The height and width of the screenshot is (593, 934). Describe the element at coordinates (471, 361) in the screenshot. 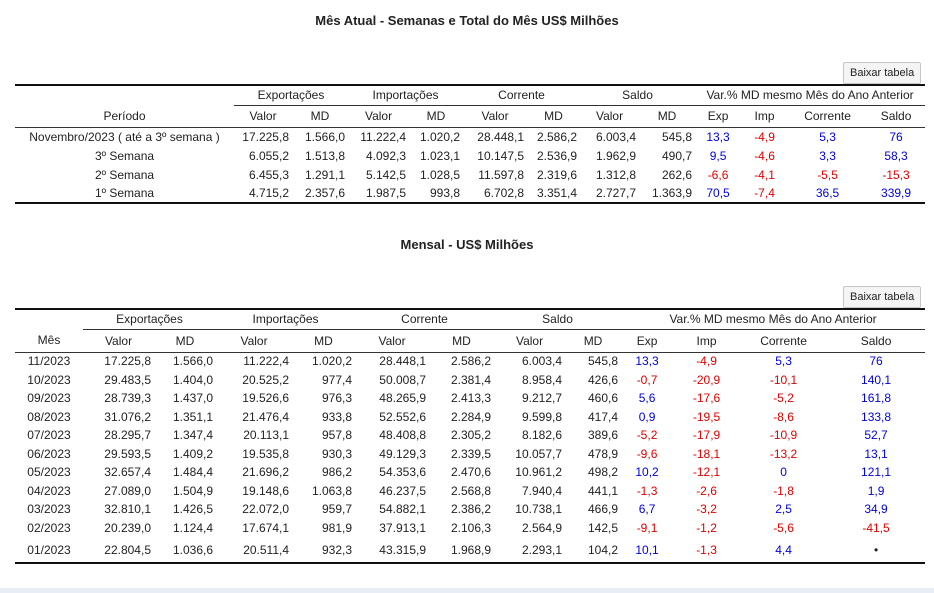

I see `table-cell: 2.586,2` at that location.